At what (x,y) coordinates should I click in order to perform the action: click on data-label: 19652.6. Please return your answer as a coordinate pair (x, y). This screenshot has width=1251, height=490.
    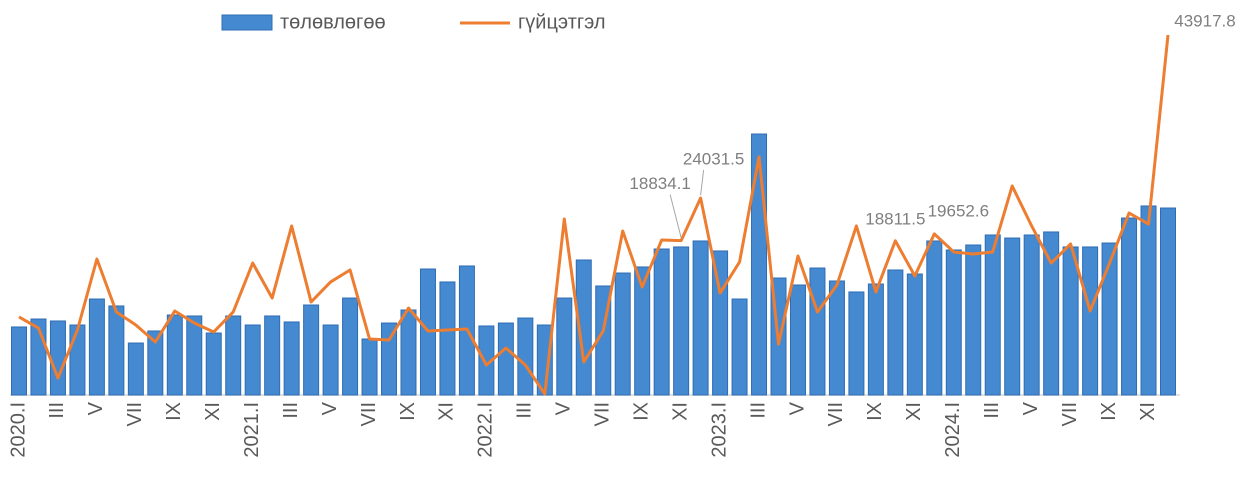
    Looking at the image, I should click on (958, 210).